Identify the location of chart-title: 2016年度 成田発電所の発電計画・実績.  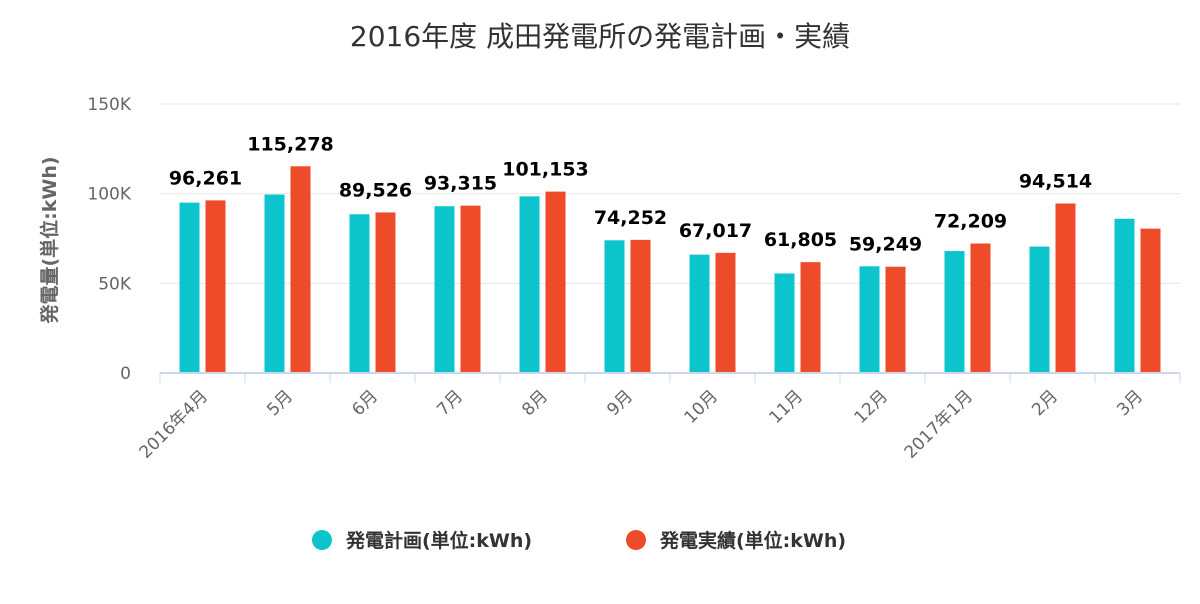
(600, 36).